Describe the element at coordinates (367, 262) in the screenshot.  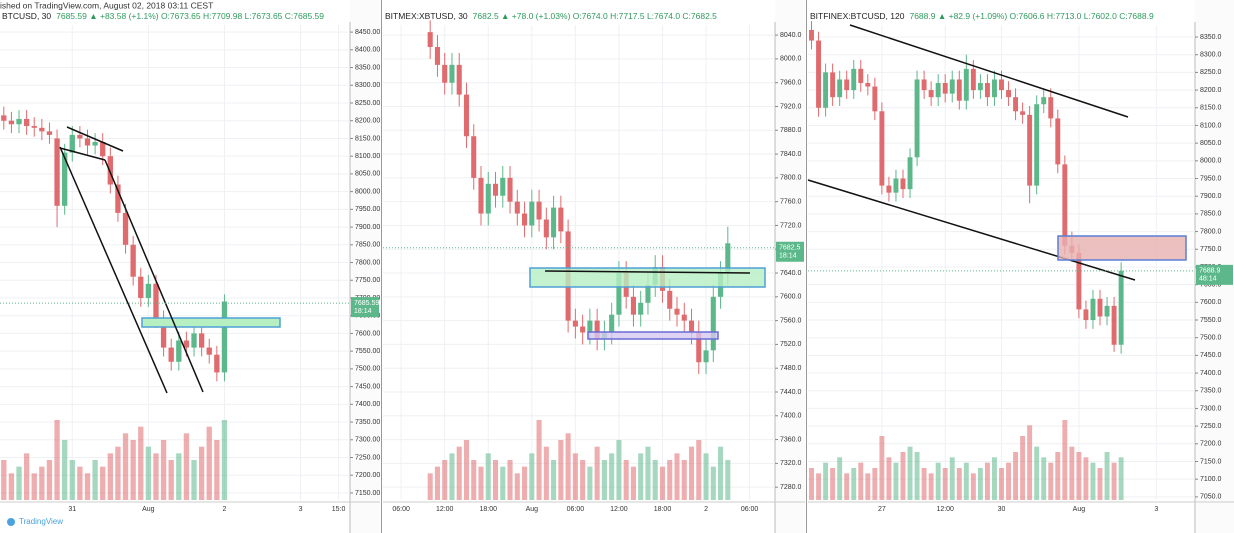
I see `y-tick-label: 7800.00` at that location.